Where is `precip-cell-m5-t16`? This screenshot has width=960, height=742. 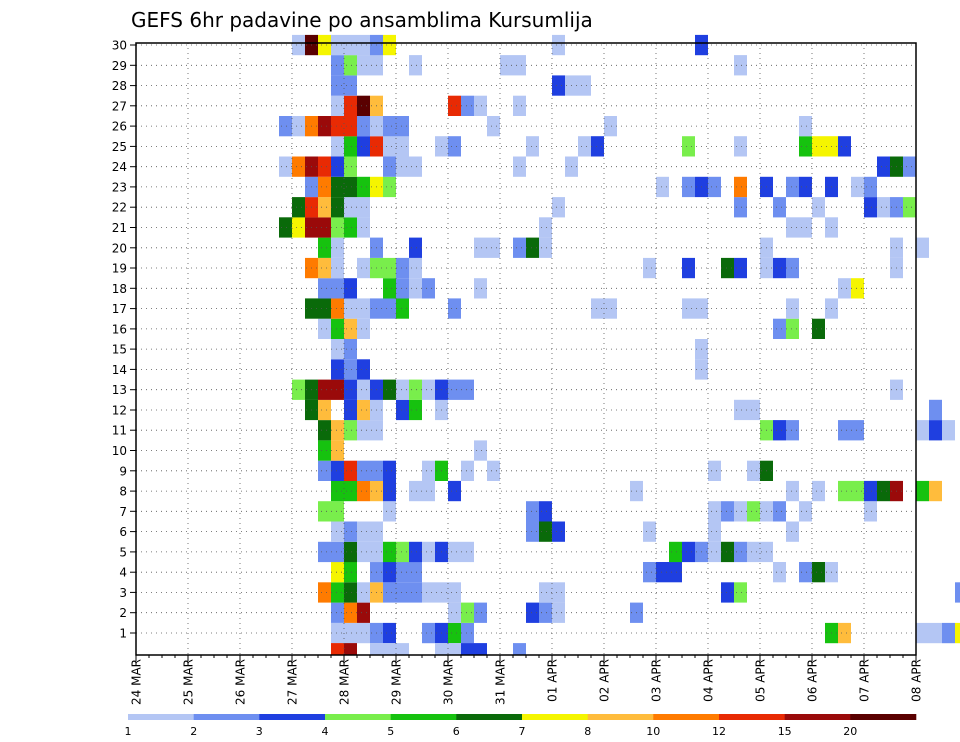
precip-cell-m5-t16 is located at coordinates (350, 552).